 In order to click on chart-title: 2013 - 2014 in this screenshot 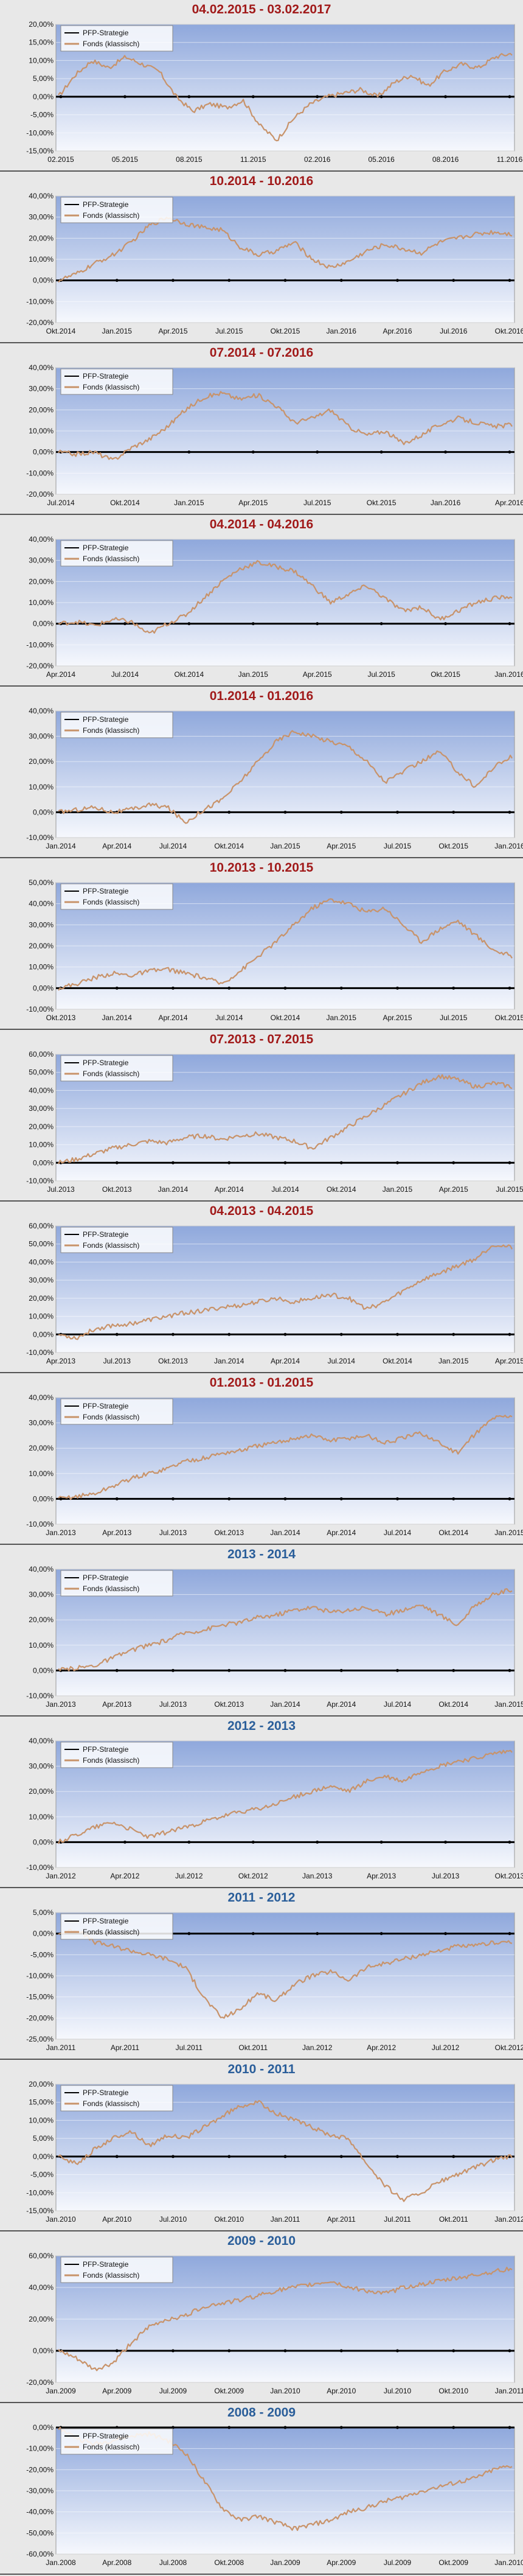, I will do `click(261, 1554)`.